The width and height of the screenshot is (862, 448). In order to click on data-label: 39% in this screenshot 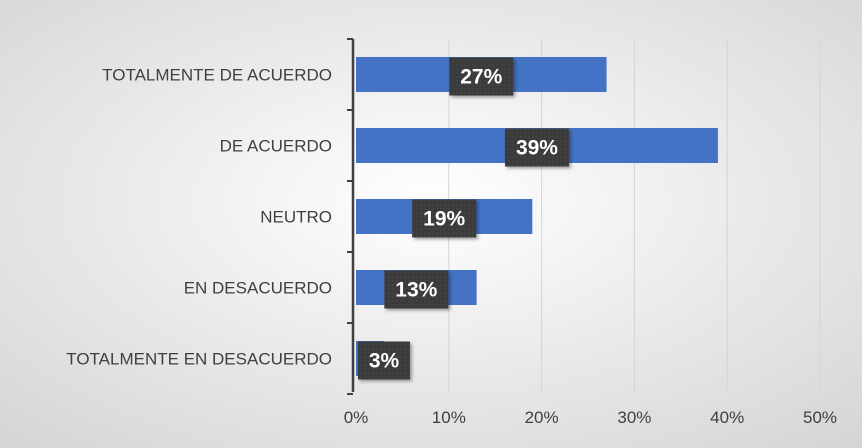, I will do `click(537, 148)`.